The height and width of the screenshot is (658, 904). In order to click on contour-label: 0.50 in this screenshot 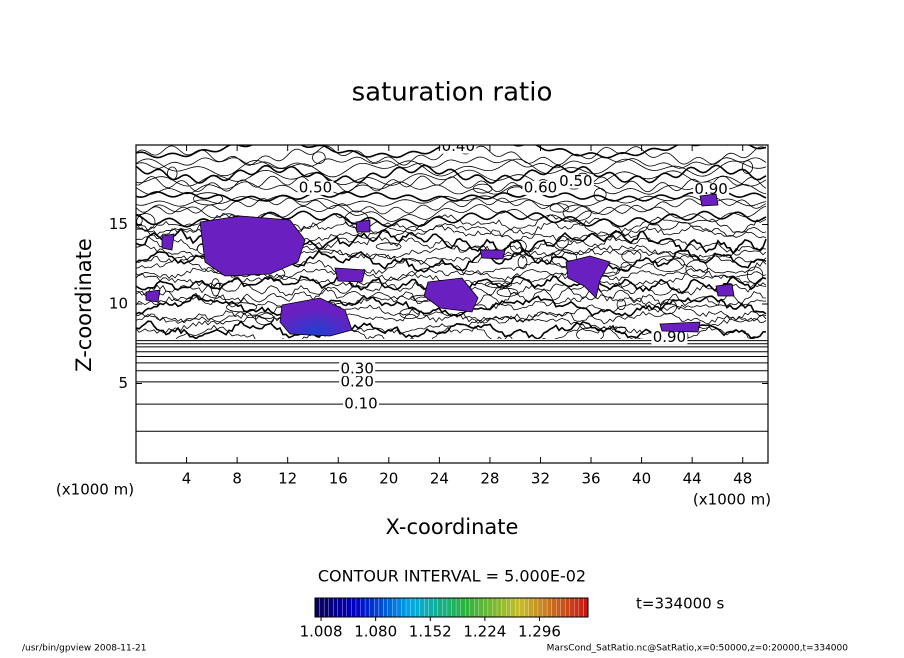, I will do `click(575, 181)`.